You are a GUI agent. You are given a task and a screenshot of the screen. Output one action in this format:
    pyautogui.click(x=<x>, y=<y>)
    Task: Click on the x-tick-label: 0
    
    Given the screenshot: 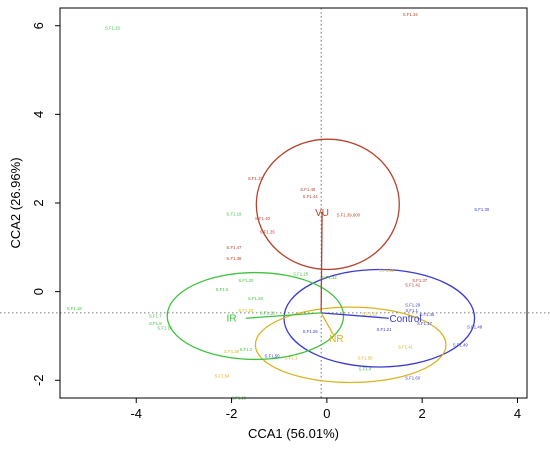 What is the action you would take?
    pyautogui.click(x=326, y=413)
    